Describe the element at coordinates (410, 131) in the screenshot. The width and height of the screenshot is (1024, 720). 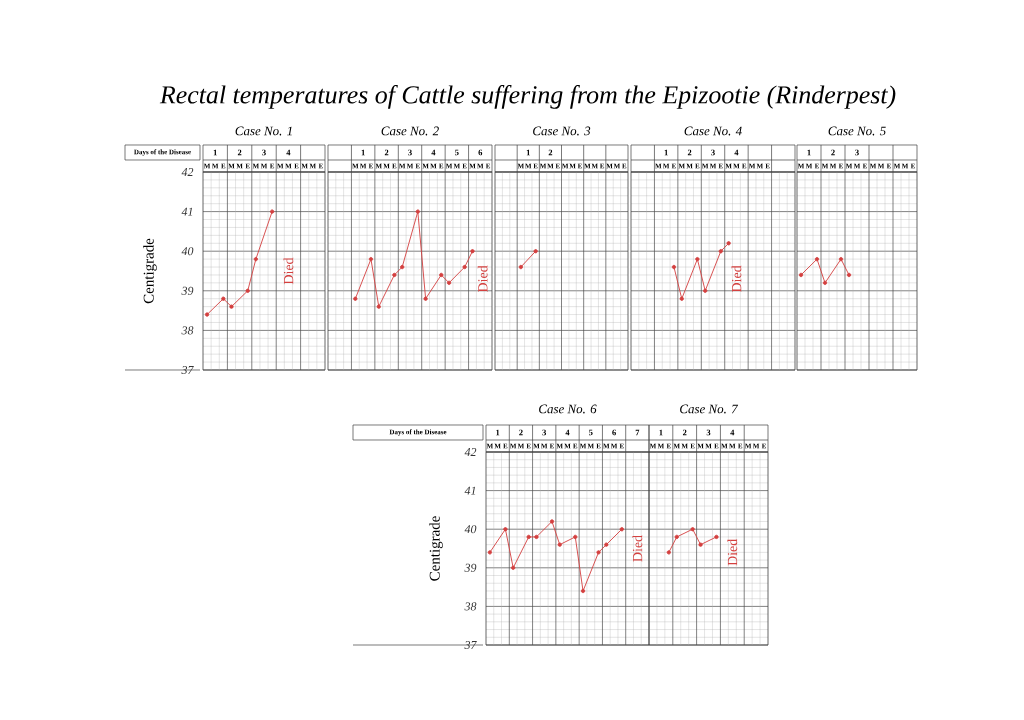
I see `chart-subtitle: Case No. 2` at that location.